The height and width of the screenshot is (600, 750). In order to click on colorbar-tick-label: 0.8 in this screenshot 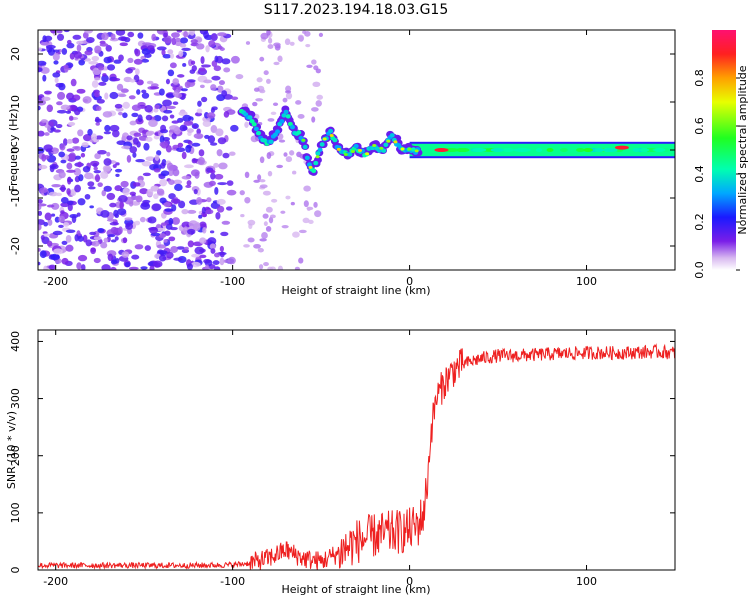, I will do `click(699, 78)`.